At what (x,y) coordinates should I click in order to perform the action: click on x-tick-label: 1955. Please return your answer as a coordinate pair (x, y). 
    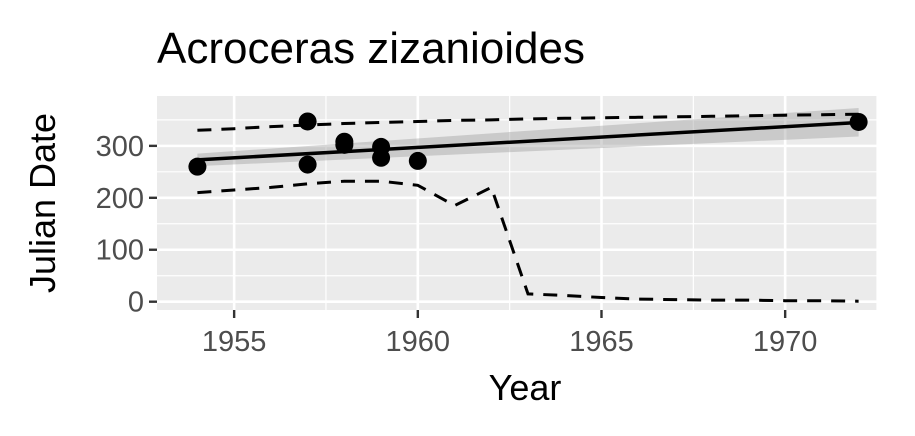
    Looking at the image, I should click on (234, 342).